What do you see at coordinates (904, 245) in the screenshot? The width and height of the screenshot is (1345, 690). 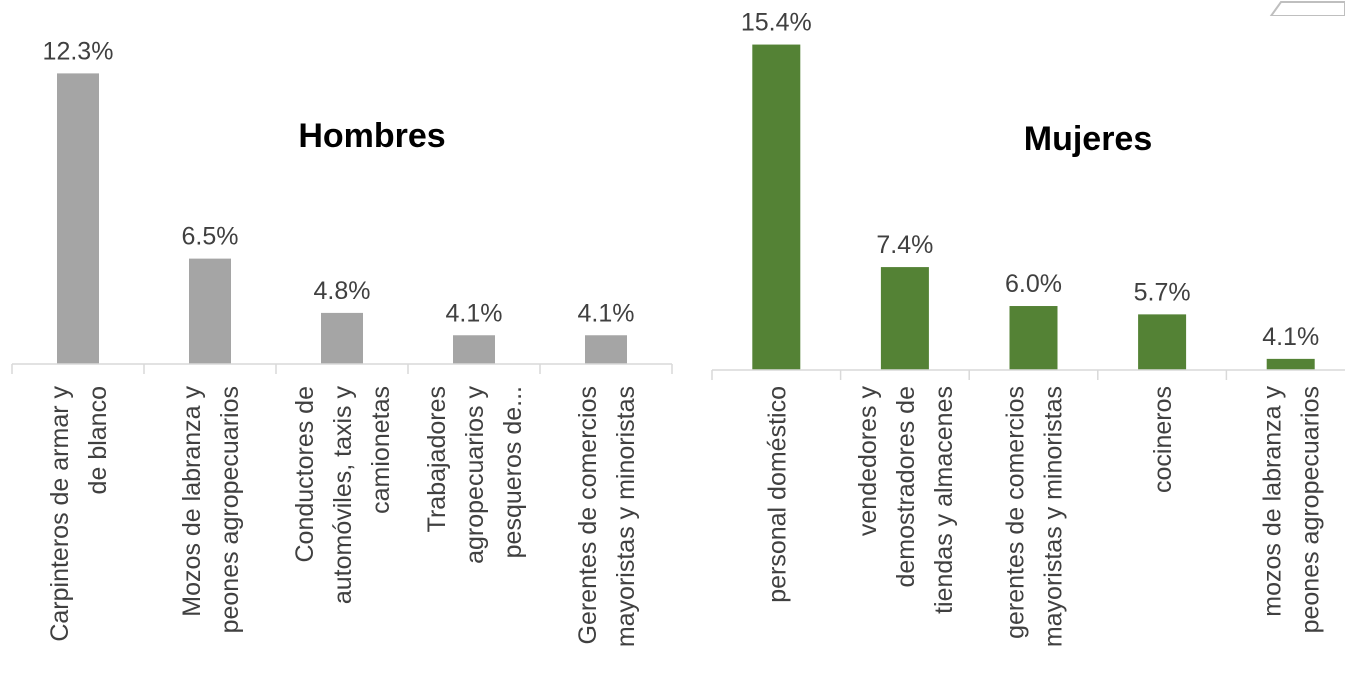 I see `data-label: 7.4%` at bounding box center [904, 245].